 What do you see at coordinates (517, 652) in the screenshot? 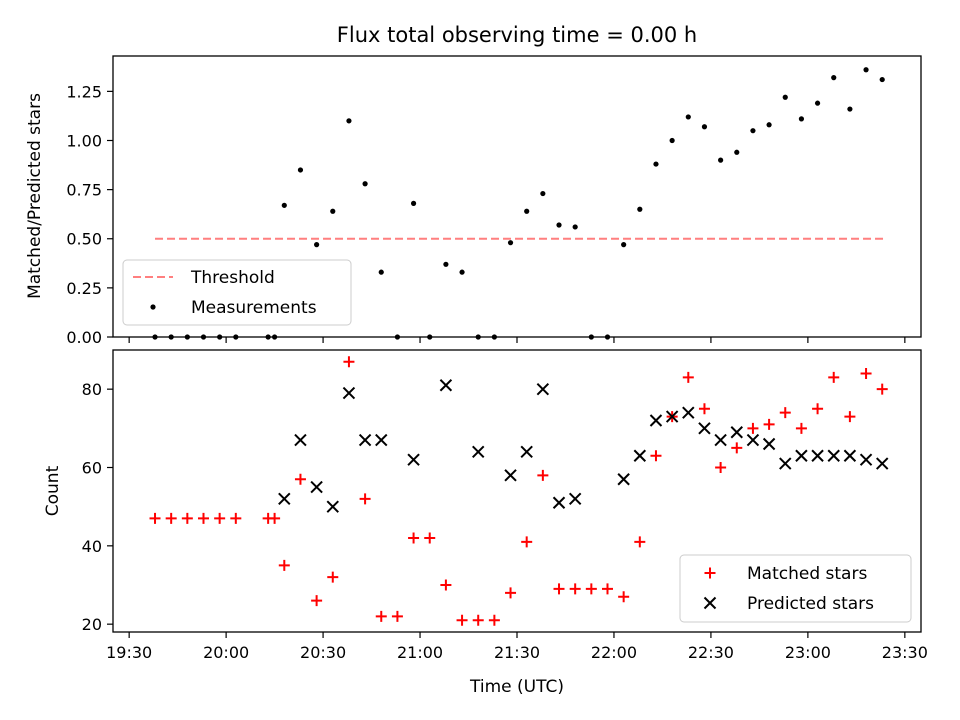
I see `x-tick-label: 21:30` at bounding box center [517, 652].